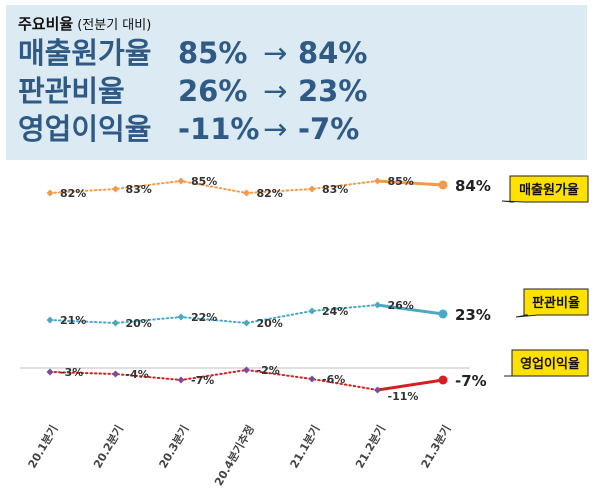  What do you see at coordinates (114, 25) in the screenshot?
I see `summary-title-sub: (전분기 대비)` at bounding box center [114, 25].